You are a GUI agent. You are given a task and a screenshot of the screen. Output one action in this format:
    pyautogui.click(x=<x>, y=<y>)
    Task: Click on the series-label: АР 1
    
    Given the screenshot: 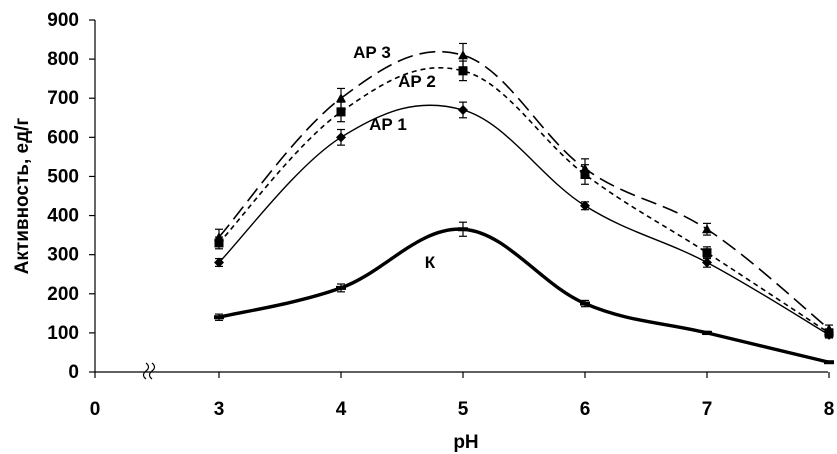 What is the action you would take?
    pyautogui.click(x=388, y=124)
    